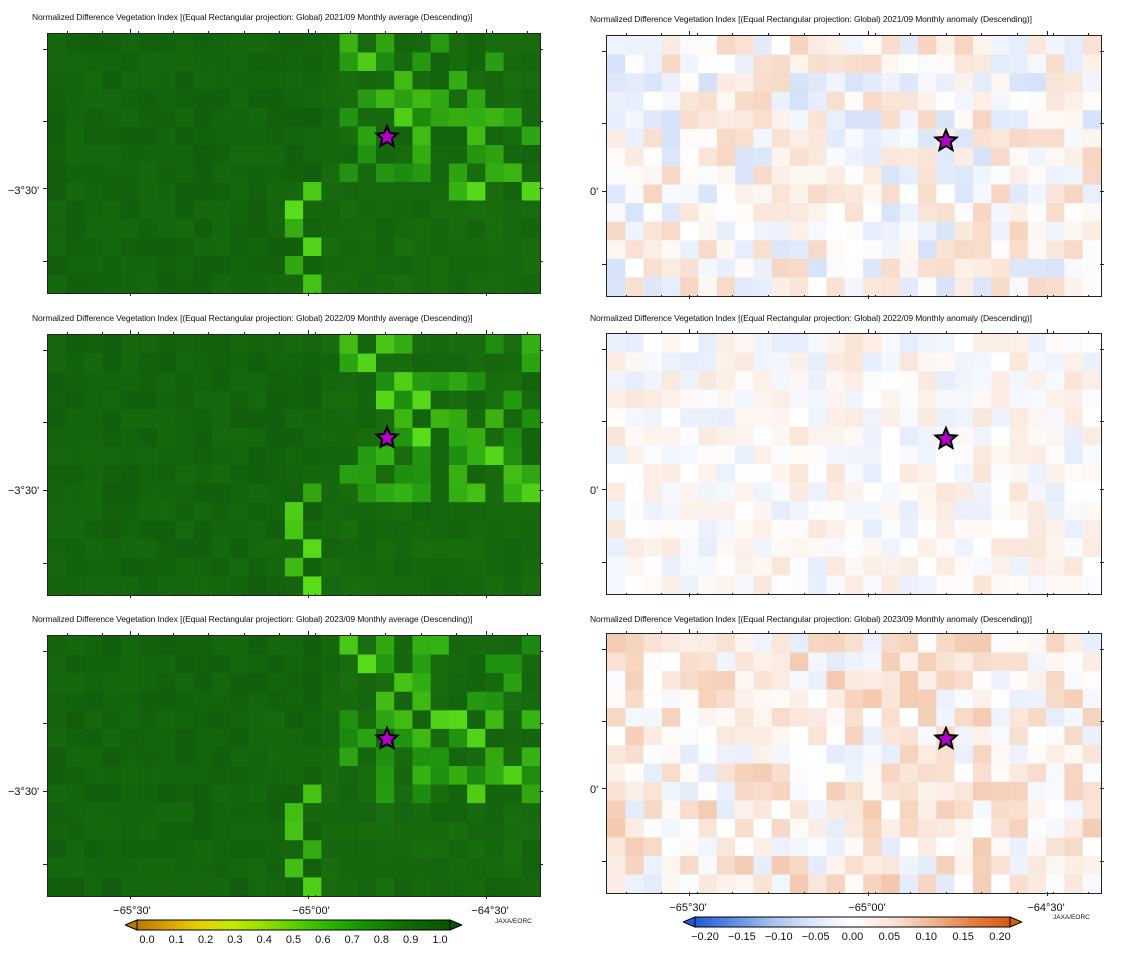  What do you see at coordinates (24, 792) in the screenshot?
I see `y-label-left-3: −3°30'` at bounding box center [24, 792].